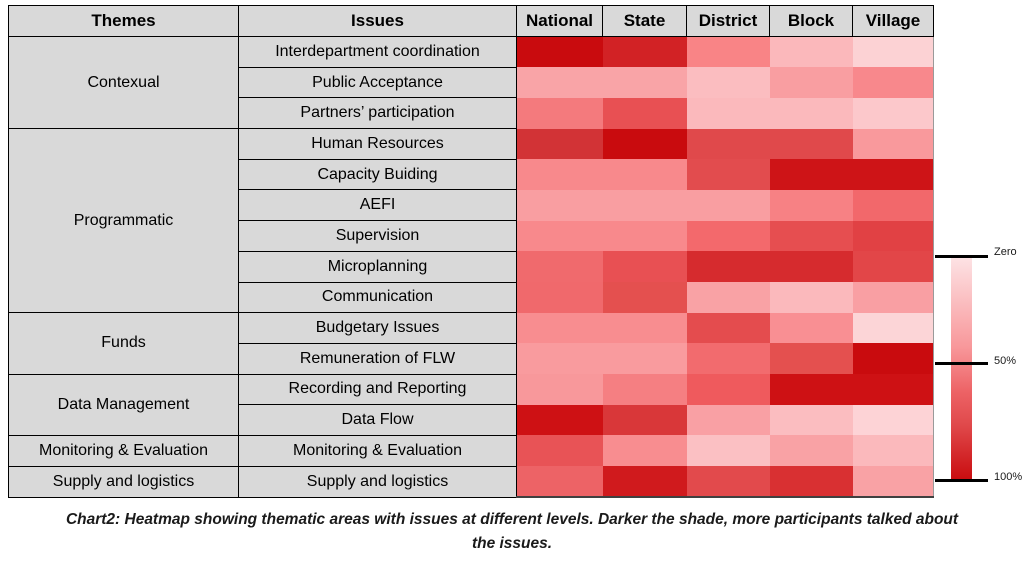 The height and width of the screenshot is (576, 1024). I want to click on legend-label-50: 50%, so click(1005, 361).